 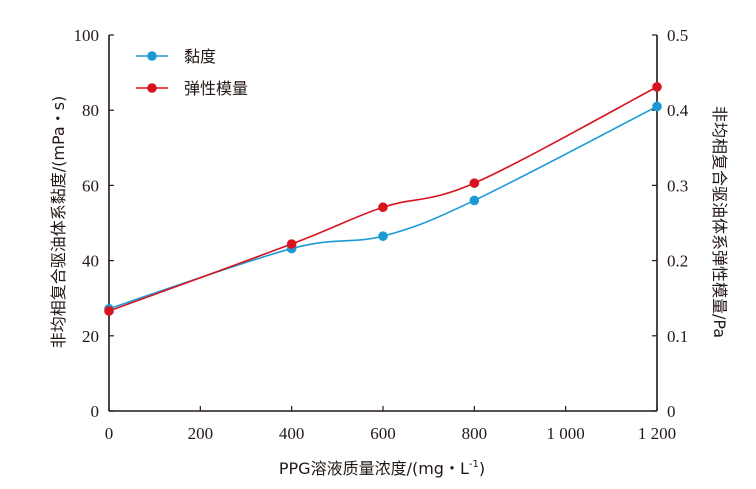 I want to click on x-tick-label: 600, so click(x=383, y=433).